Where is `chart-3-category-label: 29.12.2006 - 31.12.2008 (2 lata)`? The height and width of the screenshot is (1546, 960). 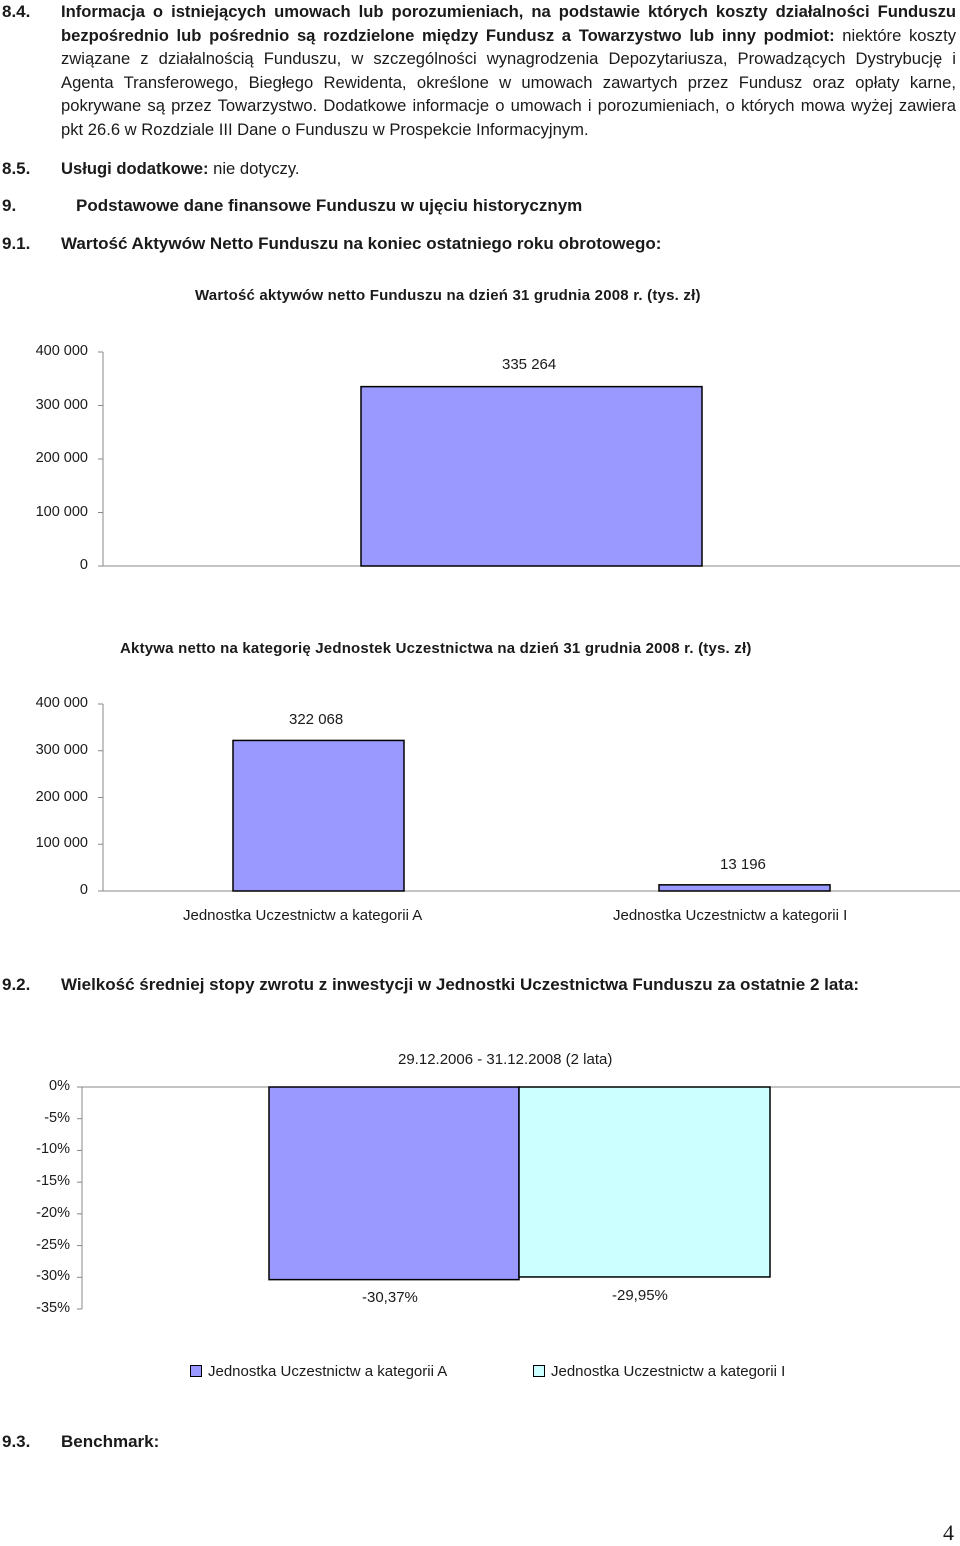
chart-3-category-label: 29.12.2006 - 31.12.2008 (2 lata) is located at coordinates (505, 1059).